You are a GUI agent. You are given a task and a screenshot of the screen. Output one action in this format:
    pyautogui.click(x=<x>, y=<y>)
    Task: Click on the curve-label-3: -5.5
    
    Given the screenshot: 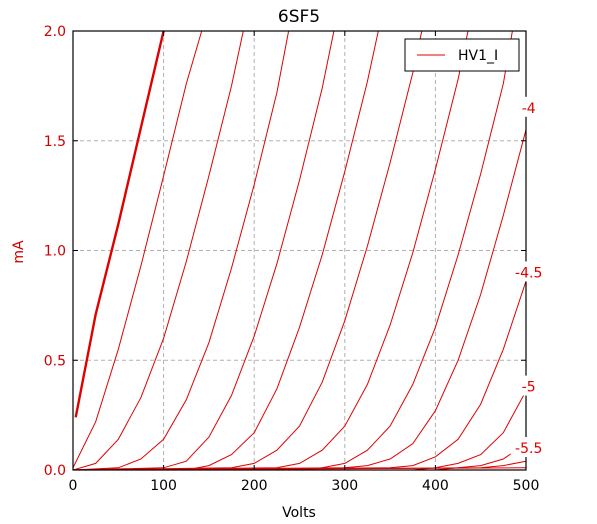 What is the action you would take?
    pyautogui.click(x=528, y=449)
    